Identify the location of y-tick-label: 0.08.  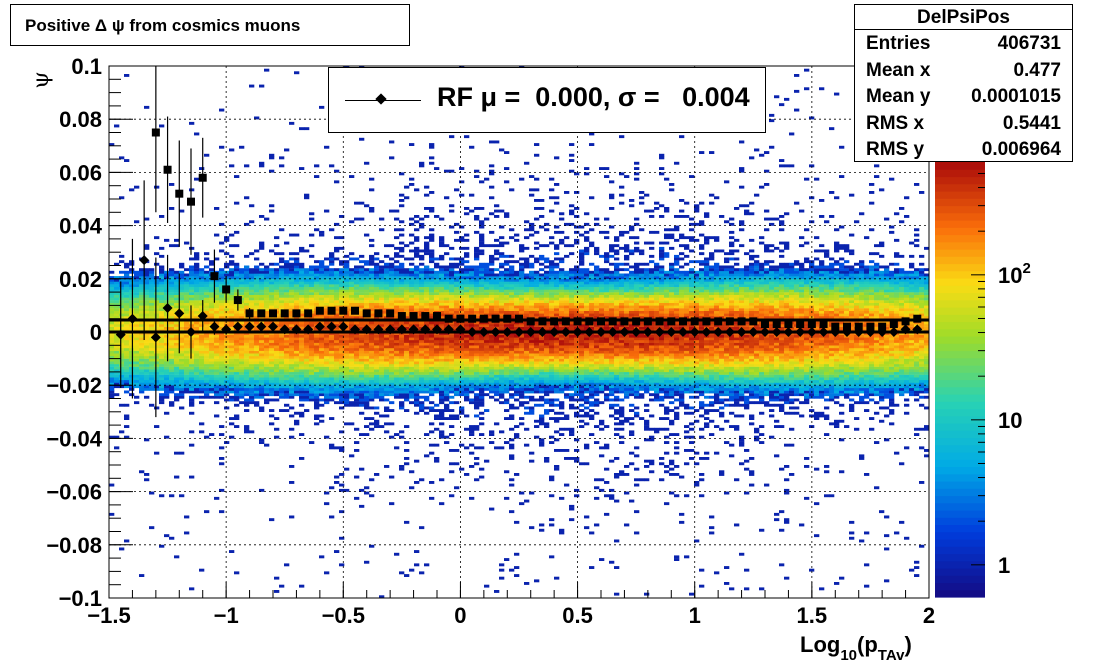
(80, 119).